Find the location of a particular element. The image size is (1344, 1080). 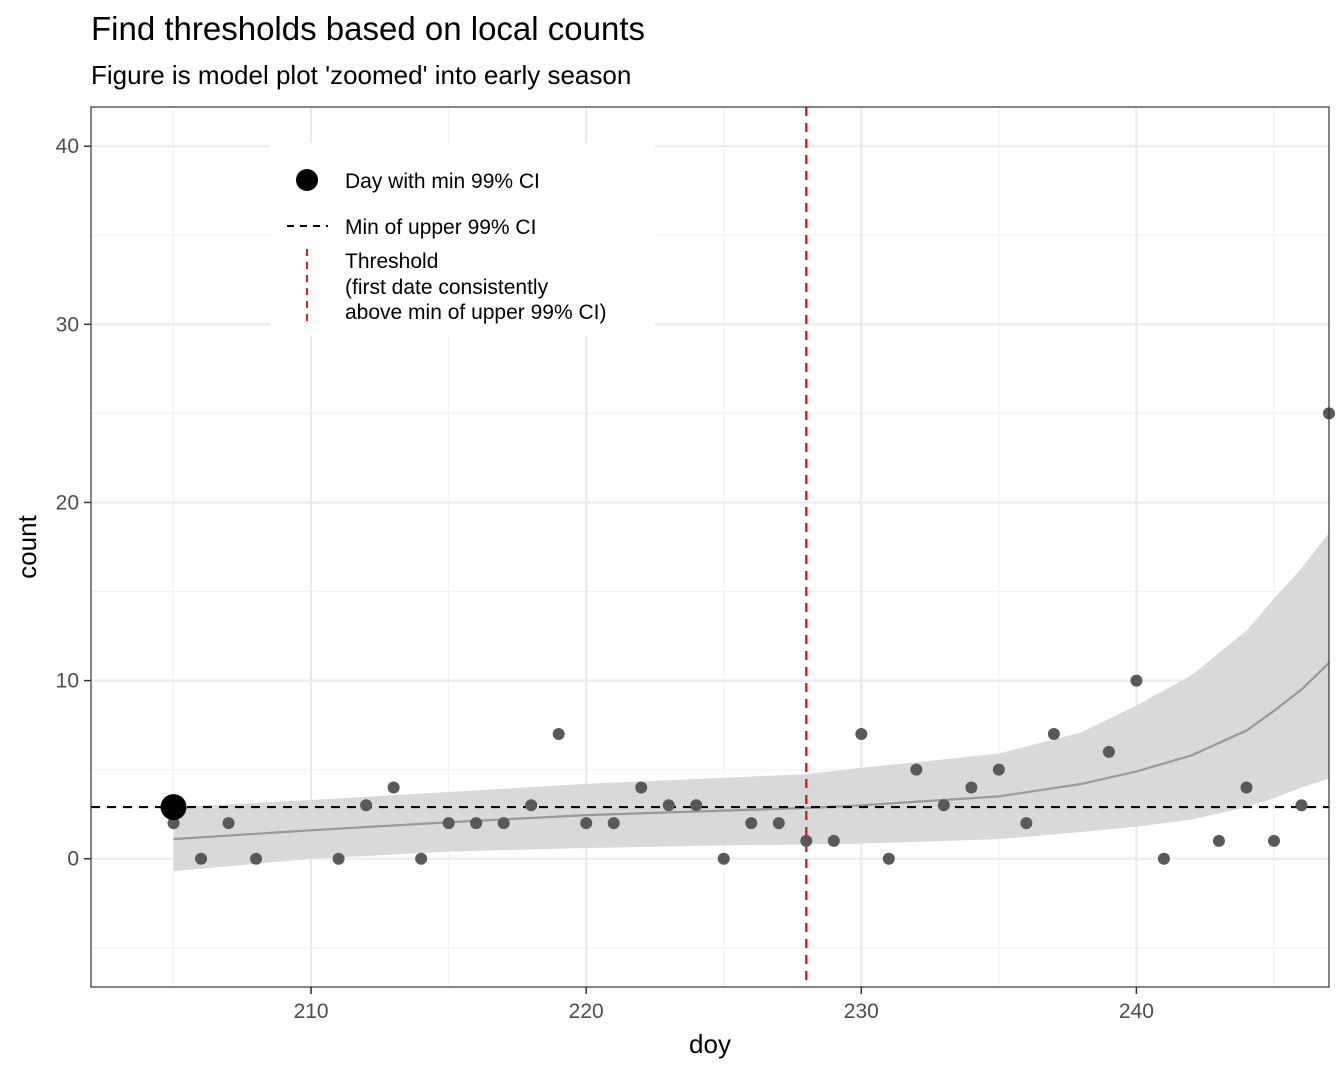

y-tick-label: 40 is located at coordinates (67, 146).